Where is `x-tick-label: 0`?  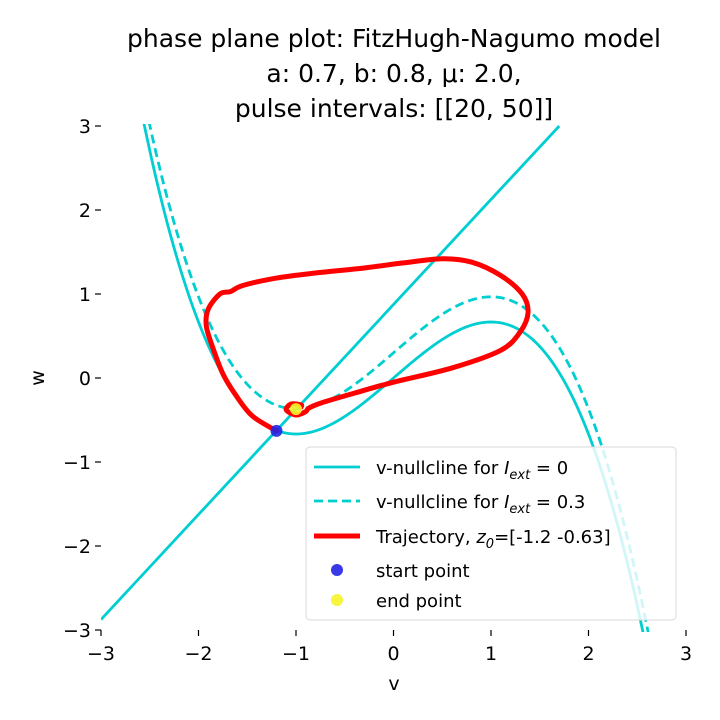 x-tick-label: 0 is located at coordinates (393, 654).